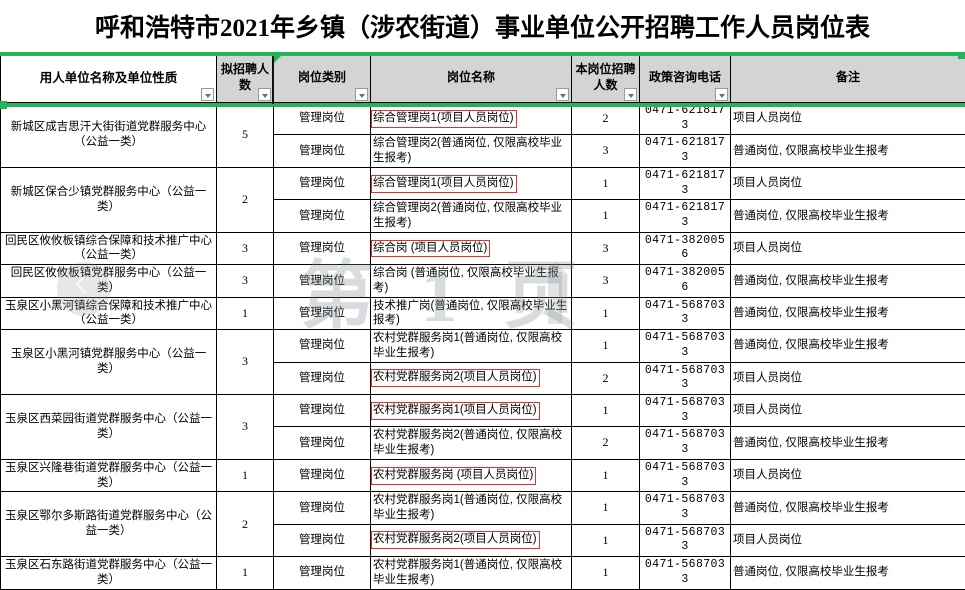 This screenshot has width=965, height=590. I want to click on column-header-plan: 拟招聘人数, so click(245, 78).